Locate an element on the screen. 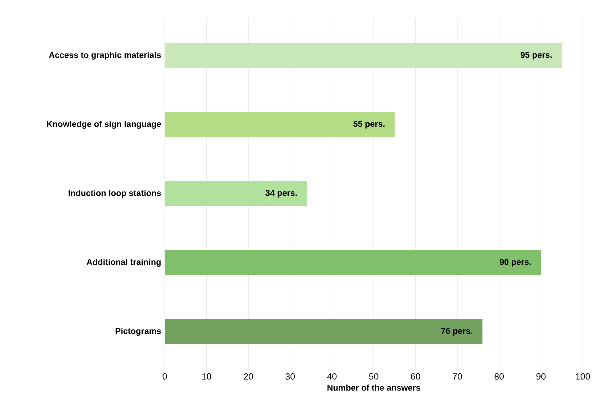 The height and width of the screenshot is (417, 597). x-tick-label: 60 is located at coordinates (415, 377).